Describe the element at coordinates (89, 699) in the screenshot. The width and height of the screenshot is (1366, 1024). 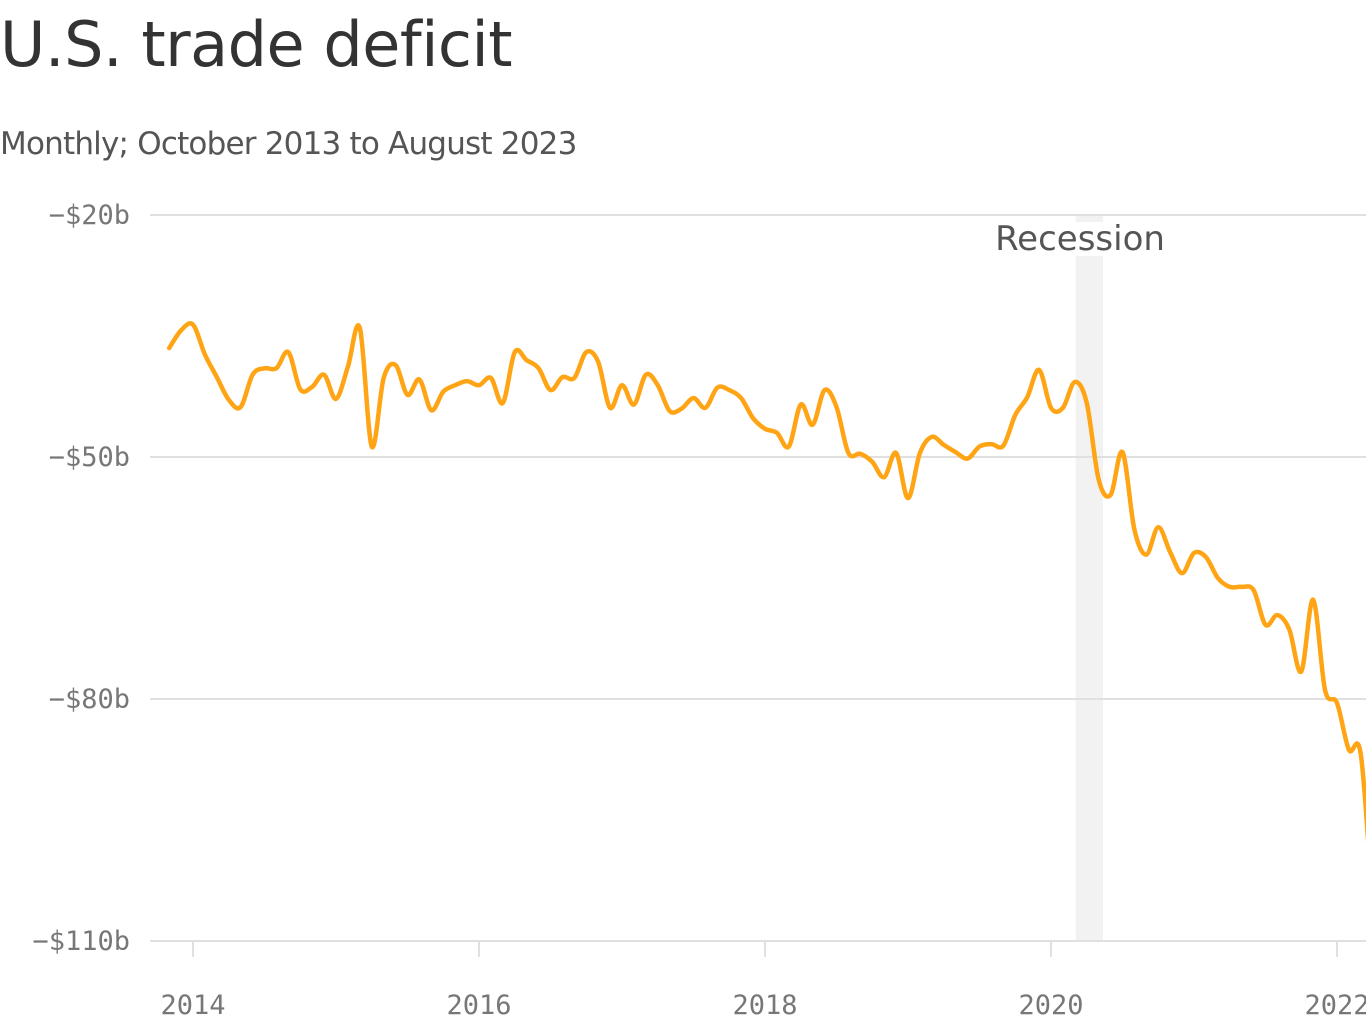
I see `y-tick-label: −$80b` at that location.